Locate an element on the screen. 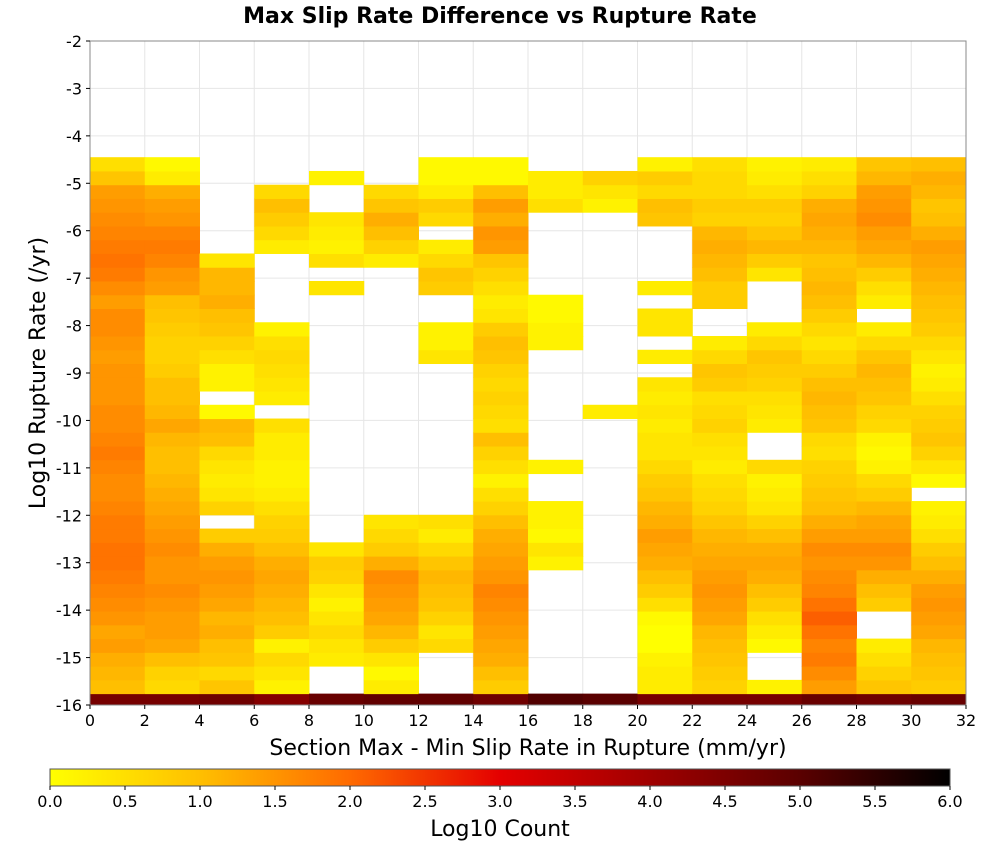  y-tick-label: -3 is located at coordinates (74, 88).